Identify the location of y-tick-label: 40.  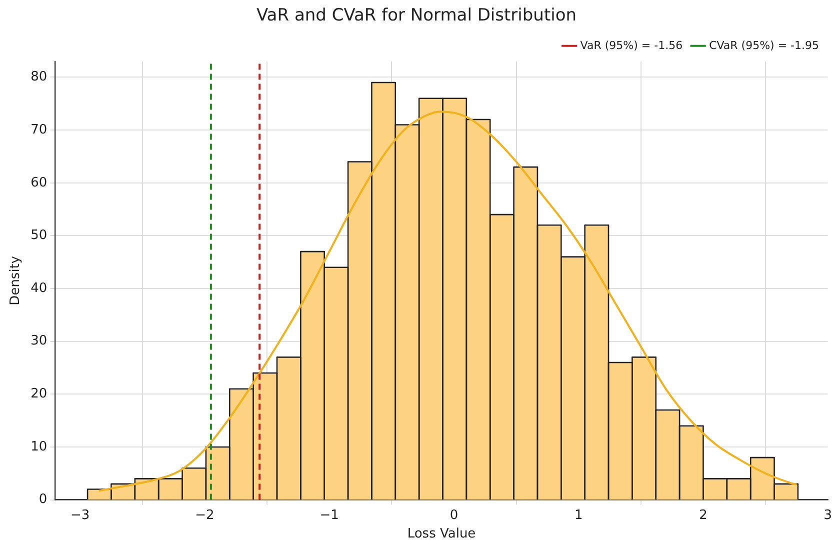
(39, 288).